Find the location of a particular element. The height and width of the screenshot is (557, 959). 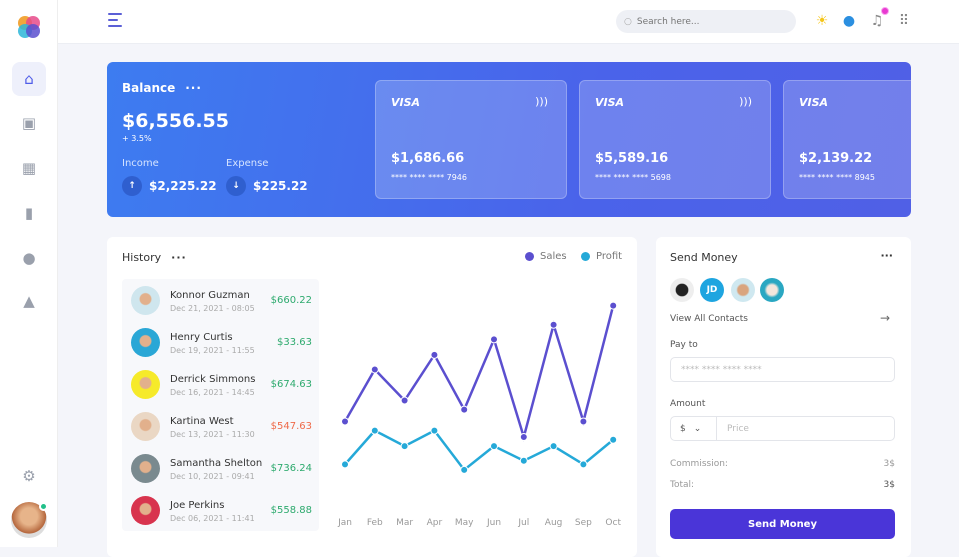

x-tick-label: Jun is located at coordinates (493, 522).